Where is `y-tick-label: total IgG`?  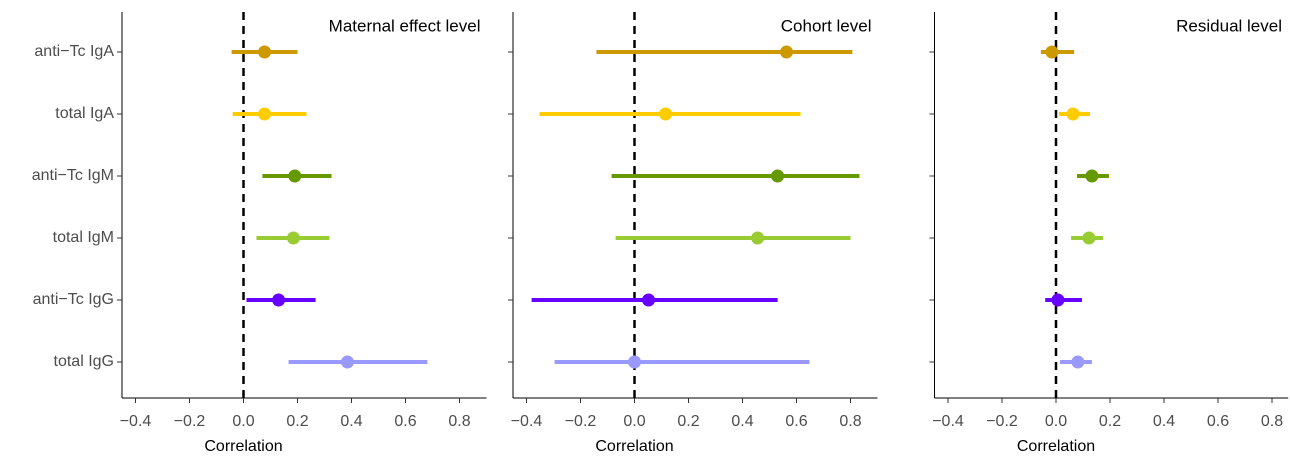
y-tick-label: total IgG is located at coordinates (84, 361).